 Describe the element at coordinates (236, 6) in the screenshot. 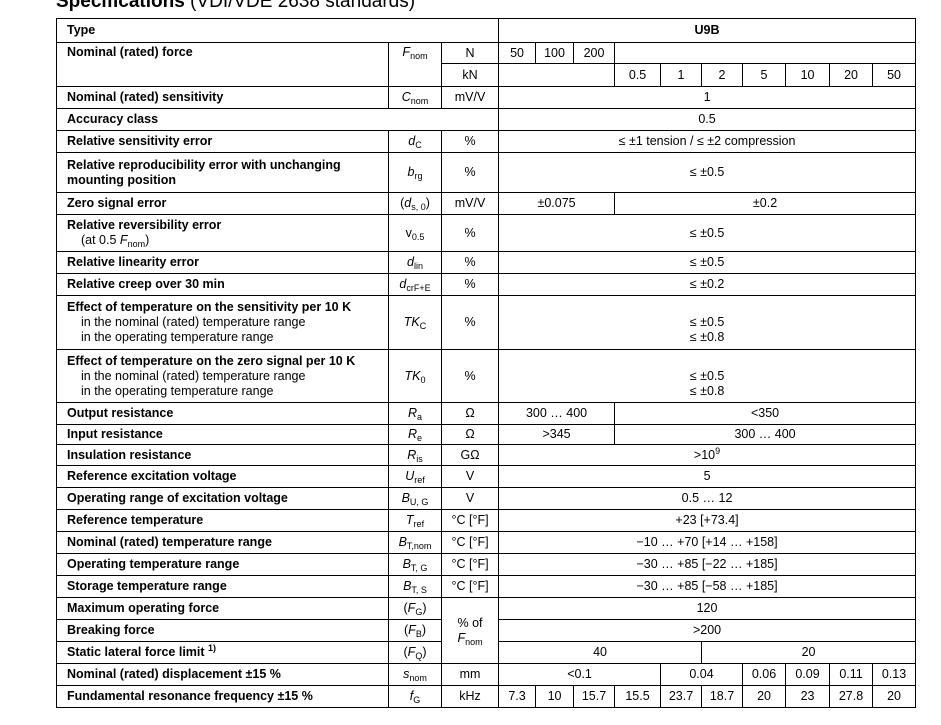

I see `section-title: Specifications (VDI/VDE 2638 standards)` at that location.